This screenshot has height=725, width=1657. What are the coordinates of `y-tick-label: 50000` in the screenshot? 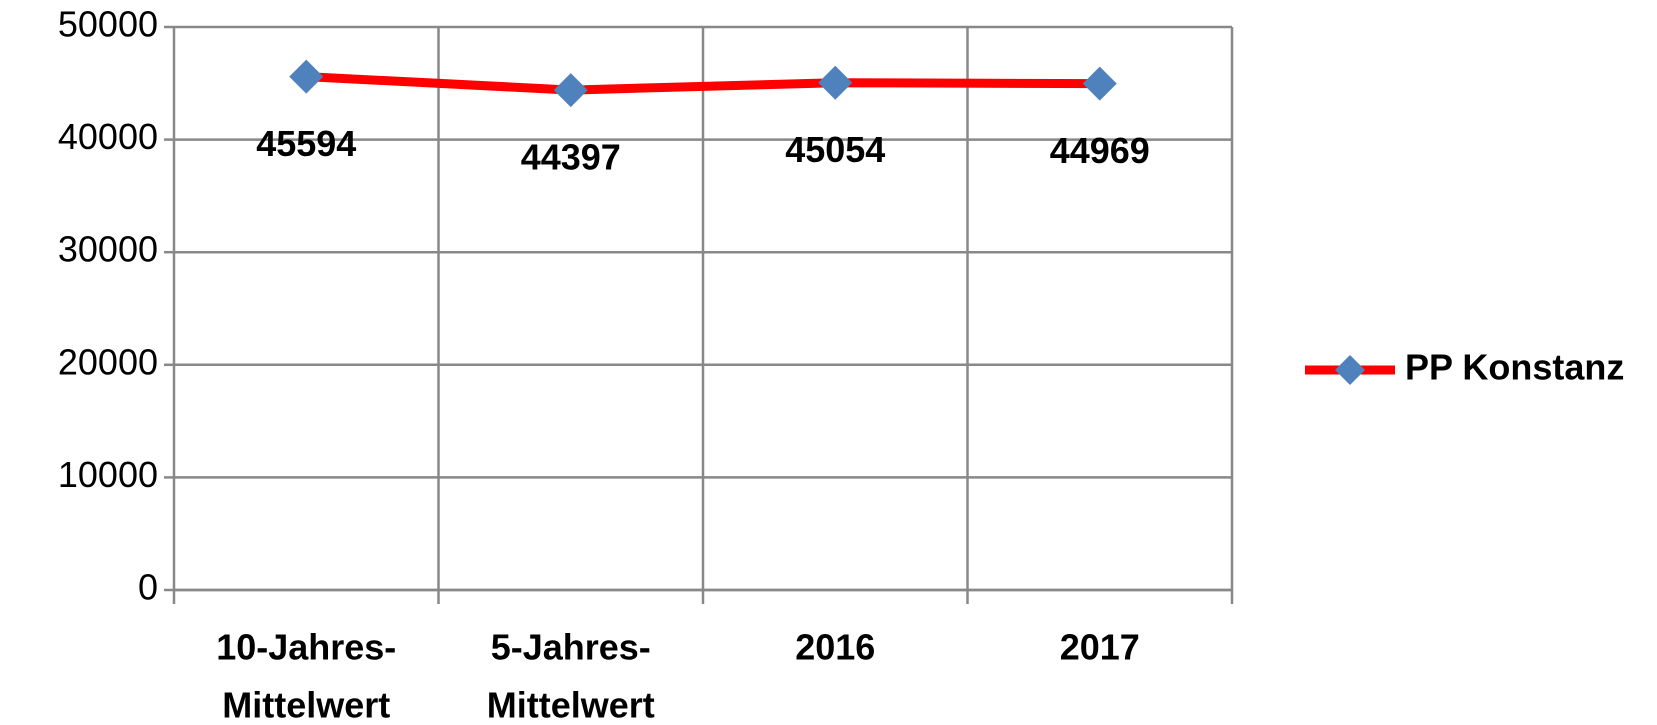 It's located at (108, 24).